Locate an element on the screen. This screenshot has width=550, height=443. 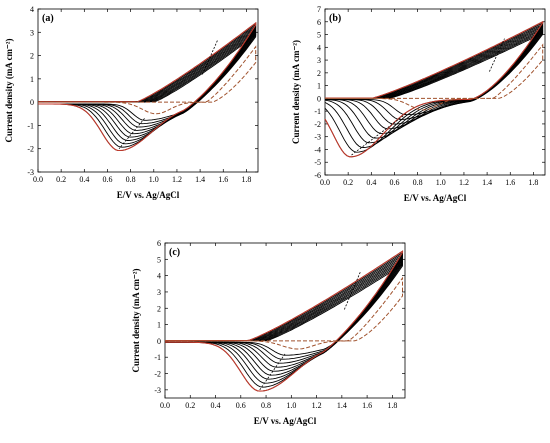
y-tick-label: 7 is located at coordinates (319, 9).